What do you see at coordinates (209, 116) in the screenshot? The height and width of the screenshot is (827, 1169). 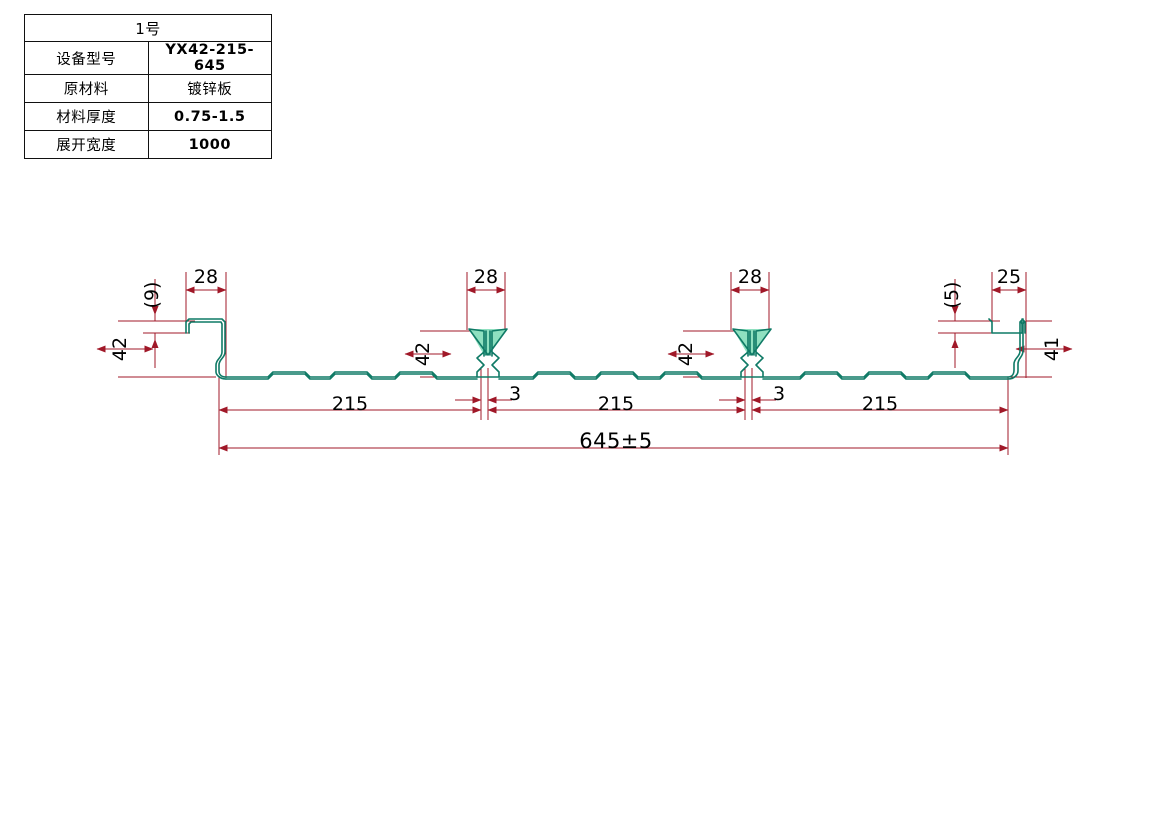 I see `spec-value-thickness: 0.75-1.5` at bounding box center [209, 116].